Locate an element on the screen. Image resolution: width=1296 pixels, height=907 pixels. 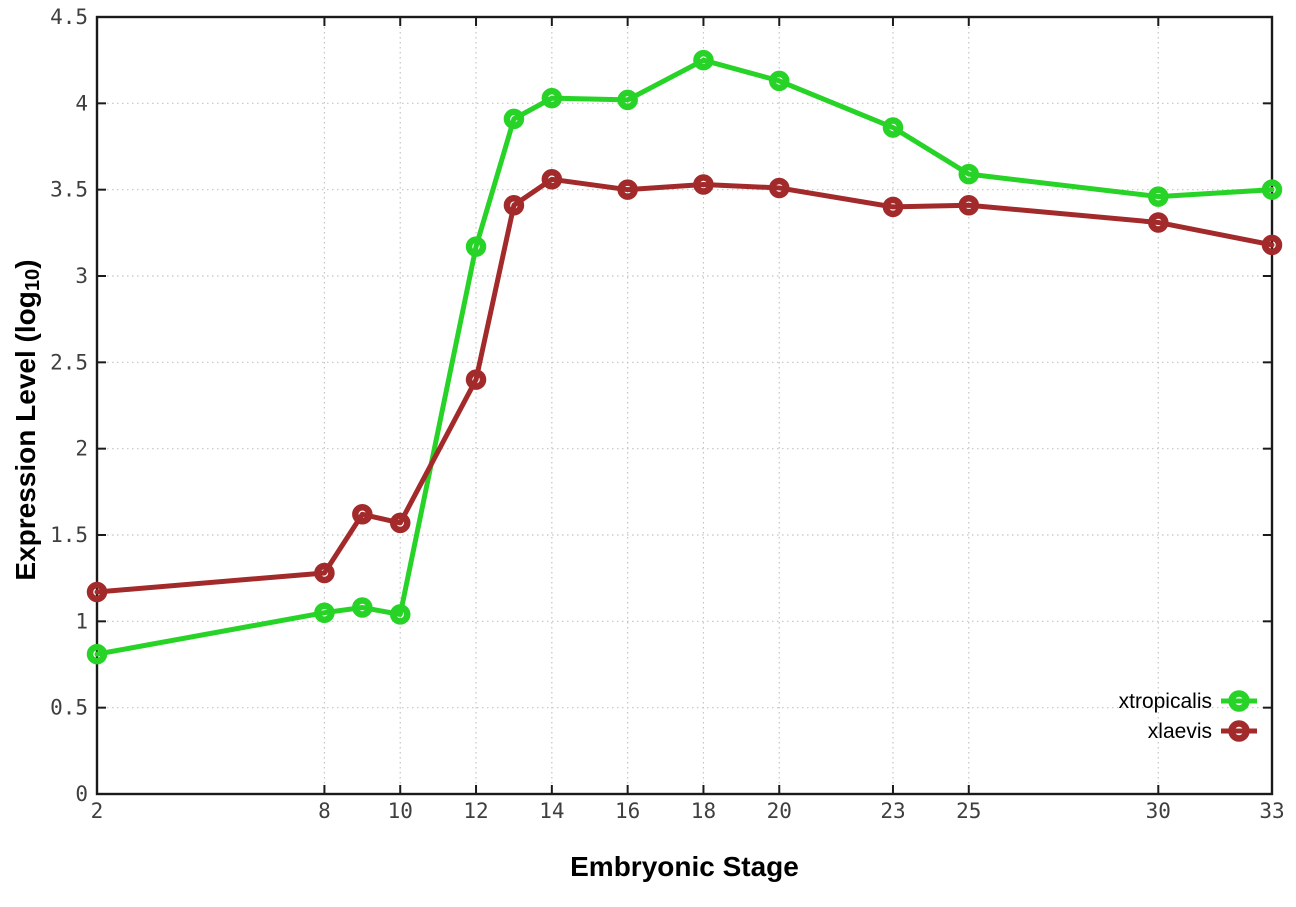
y-axis-title-text: Expression Level (log is located at coordinates (25, 436).